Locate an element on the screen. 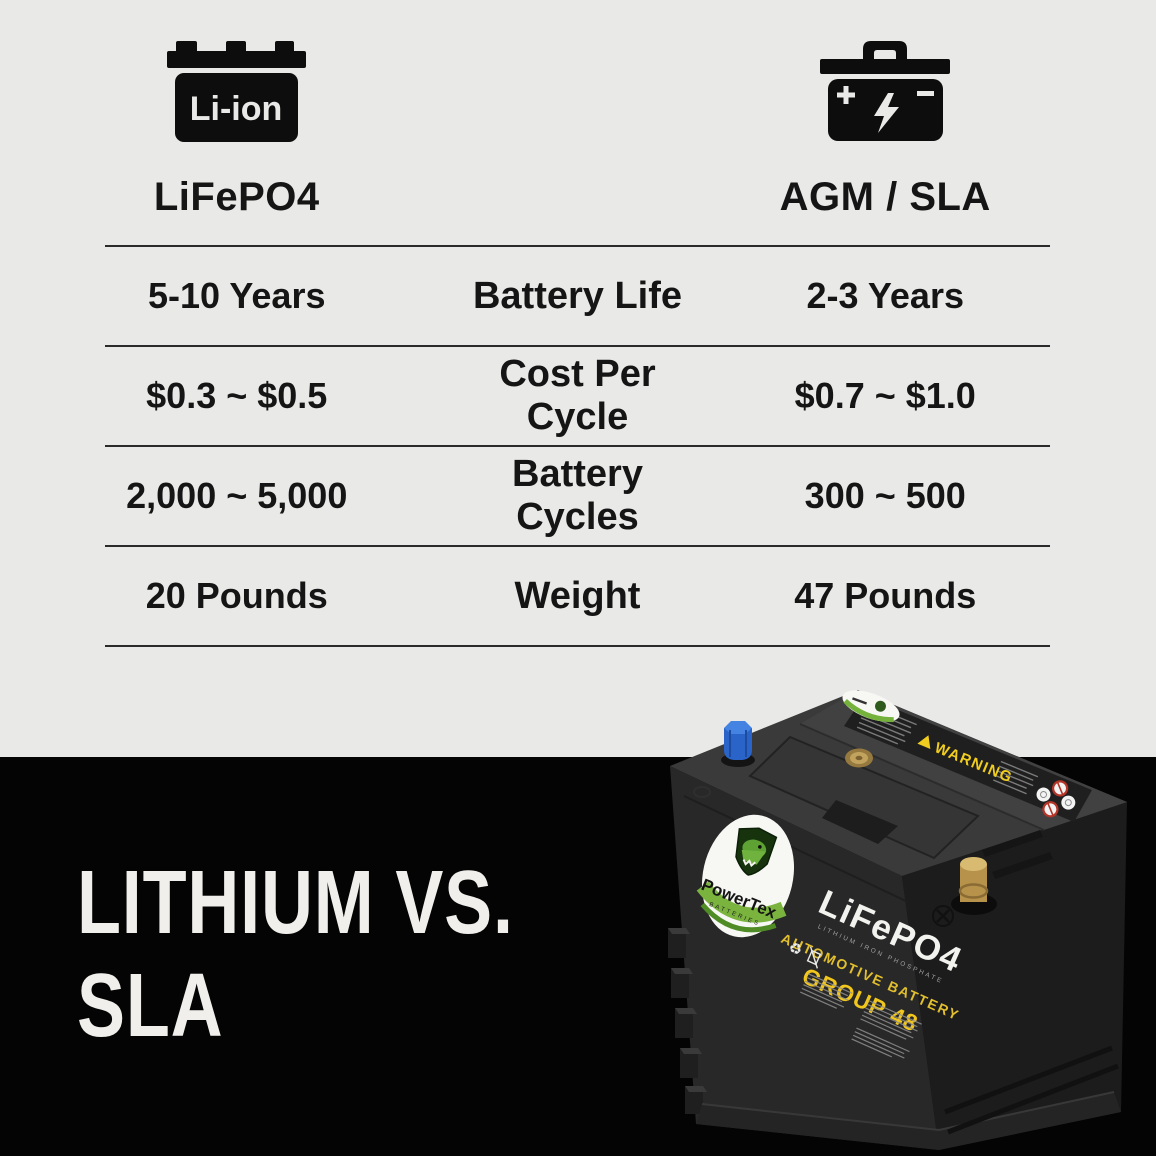 This screenshot has width=1156, height=1156. lid-brand-badge is located at coordinates (871, 706).